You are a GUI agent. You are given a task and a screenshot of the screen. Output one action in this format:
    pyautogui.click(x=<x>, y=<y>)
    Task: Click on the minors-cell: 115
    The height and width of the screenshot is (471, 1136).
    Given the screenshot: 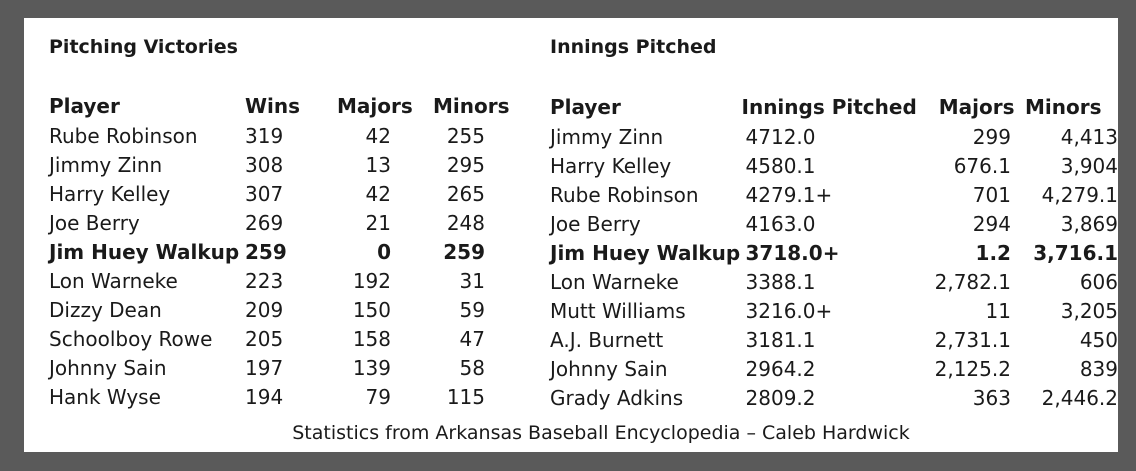 What is the action you would take?
    pyautogui.click(x=465, y=396)
    